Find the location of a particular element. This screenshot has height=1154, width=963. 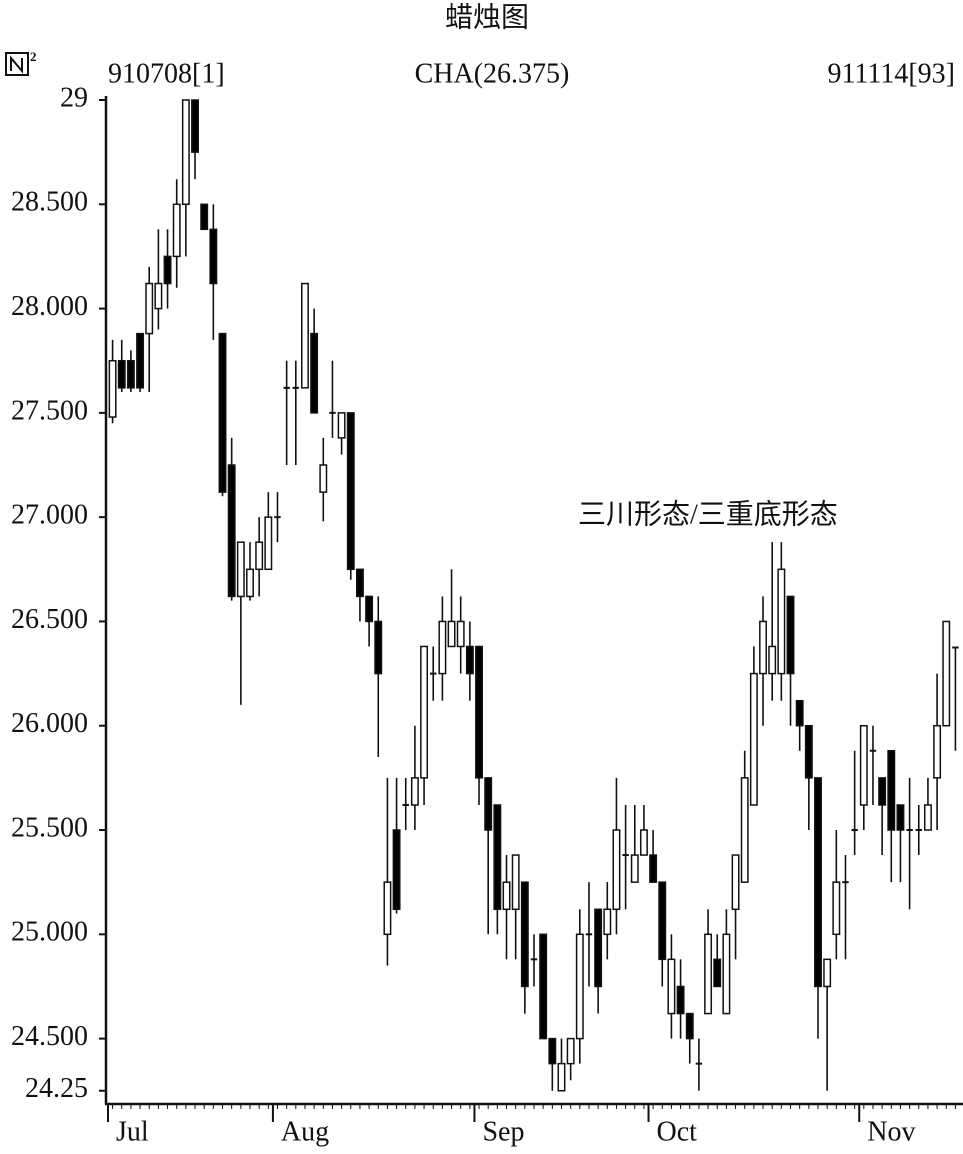

svg-text: 2 is located at coordinates (33, 56).